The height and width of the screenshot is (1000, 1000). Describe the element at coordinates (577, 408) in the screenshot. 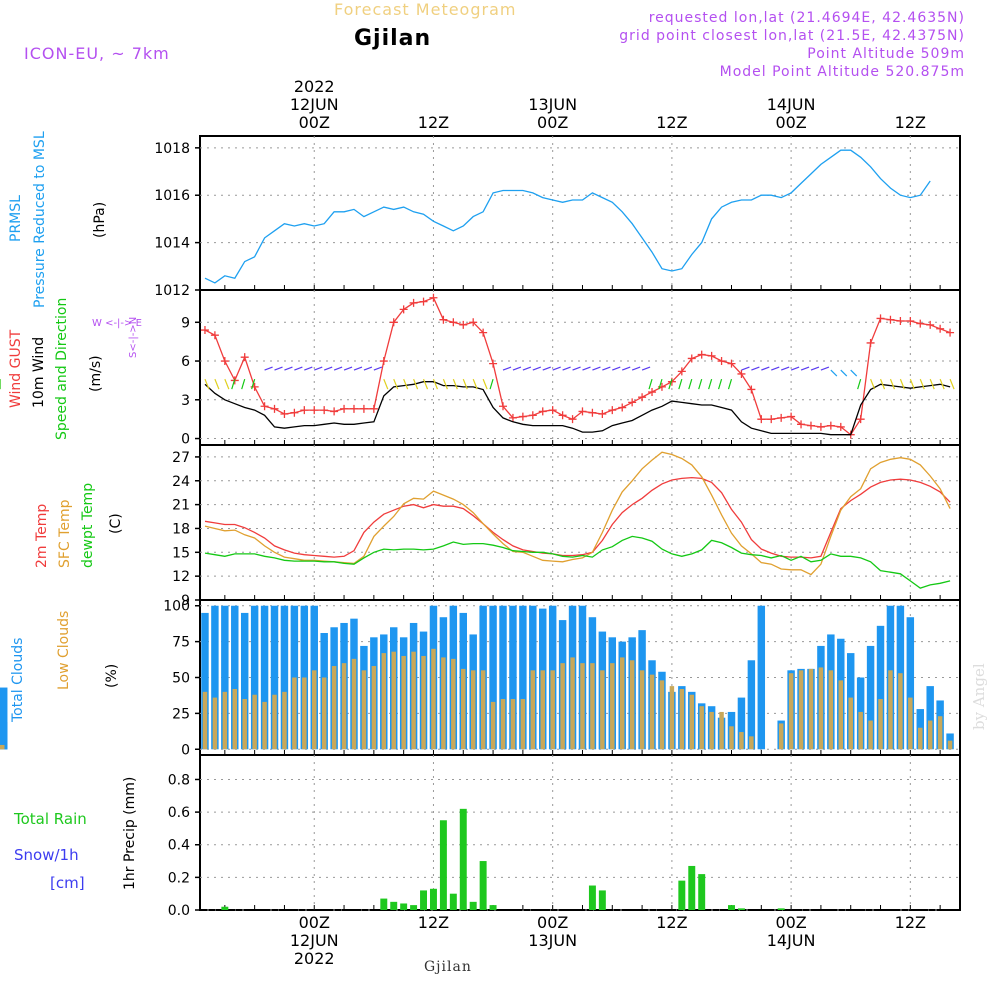

I see `series-line-10m-wind` at that location.